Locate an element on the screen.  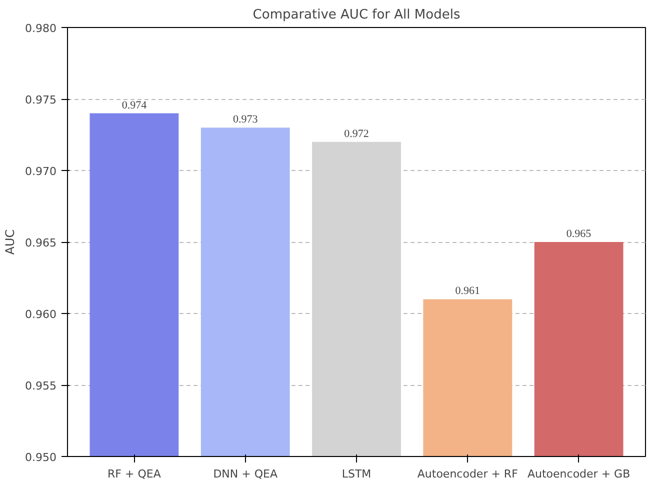
x-tick-label: Autoencoder + RF is located at coordinates (467, 474).